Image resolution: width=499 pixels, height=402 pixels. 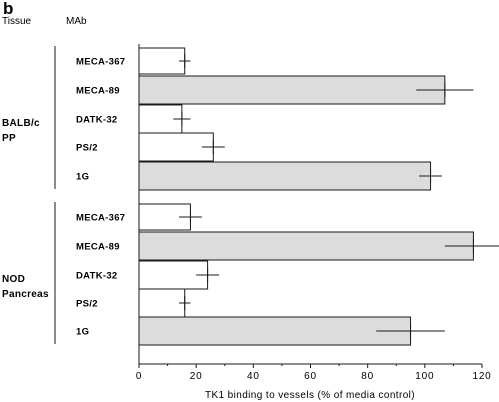 What do you see at coordinates (9, 138) in the screenshot?
I see `group-label: PP` at bounding box center [9, 138].